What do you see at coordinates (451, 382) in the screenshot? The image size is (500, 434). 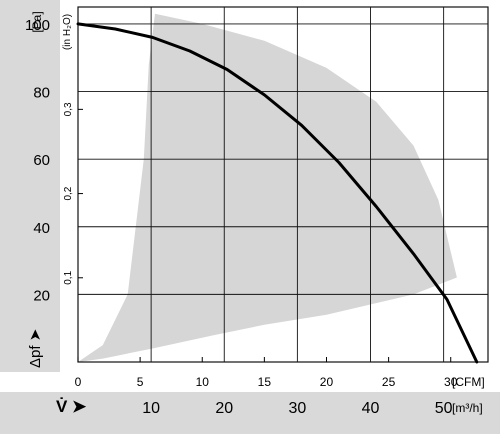 I see `x-tick-label-cfm: 30` at bounding box center [451, 382].